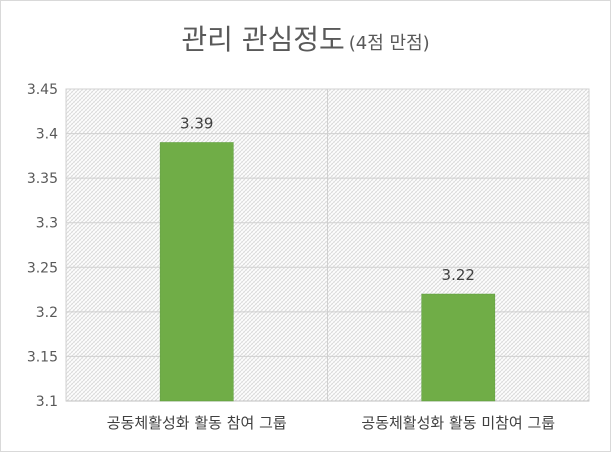 This screenshot has width=611, height=452. I want to click on y-tick-label: 3.1, so click(47, 402).